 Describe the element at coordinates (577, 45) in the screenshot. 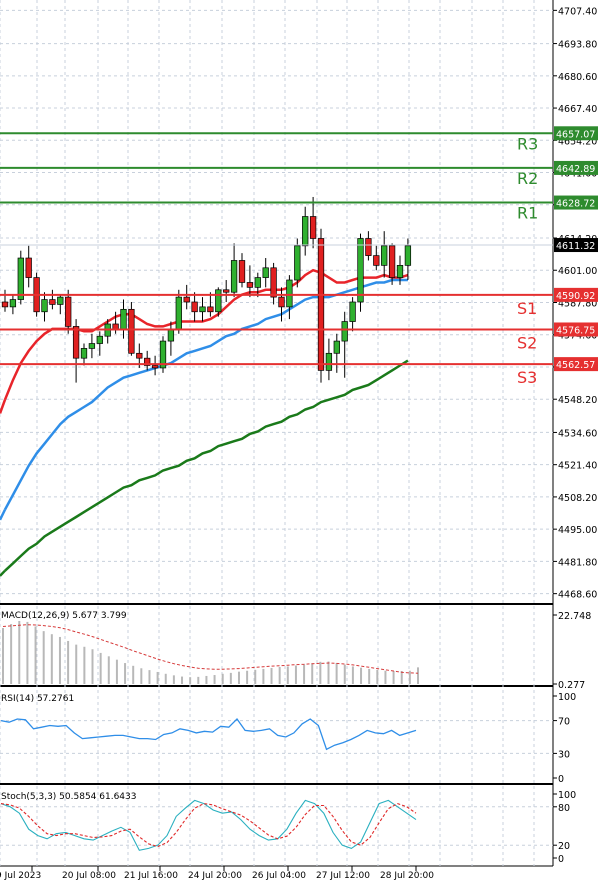

I see `price-tick-label: 4693.80` at that location.